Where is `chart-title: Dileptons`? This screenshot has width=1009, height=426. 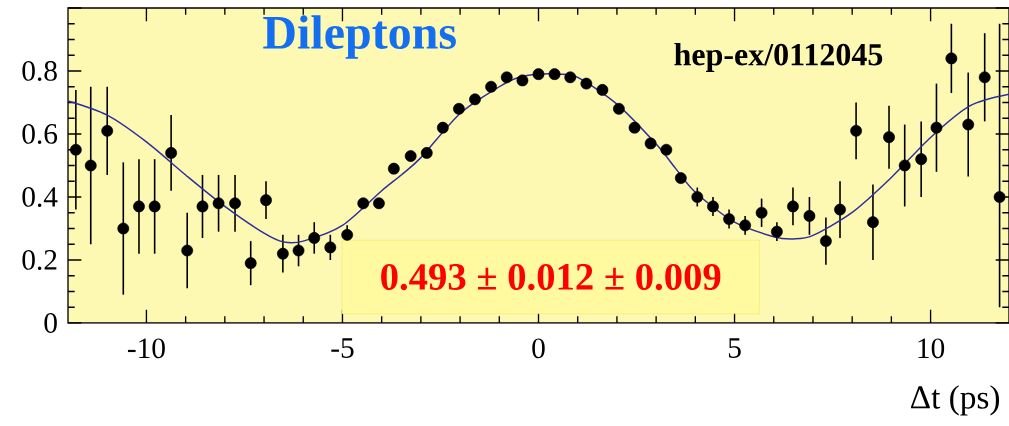
chart-title: Dileptons is located at coordinates (359, 37).